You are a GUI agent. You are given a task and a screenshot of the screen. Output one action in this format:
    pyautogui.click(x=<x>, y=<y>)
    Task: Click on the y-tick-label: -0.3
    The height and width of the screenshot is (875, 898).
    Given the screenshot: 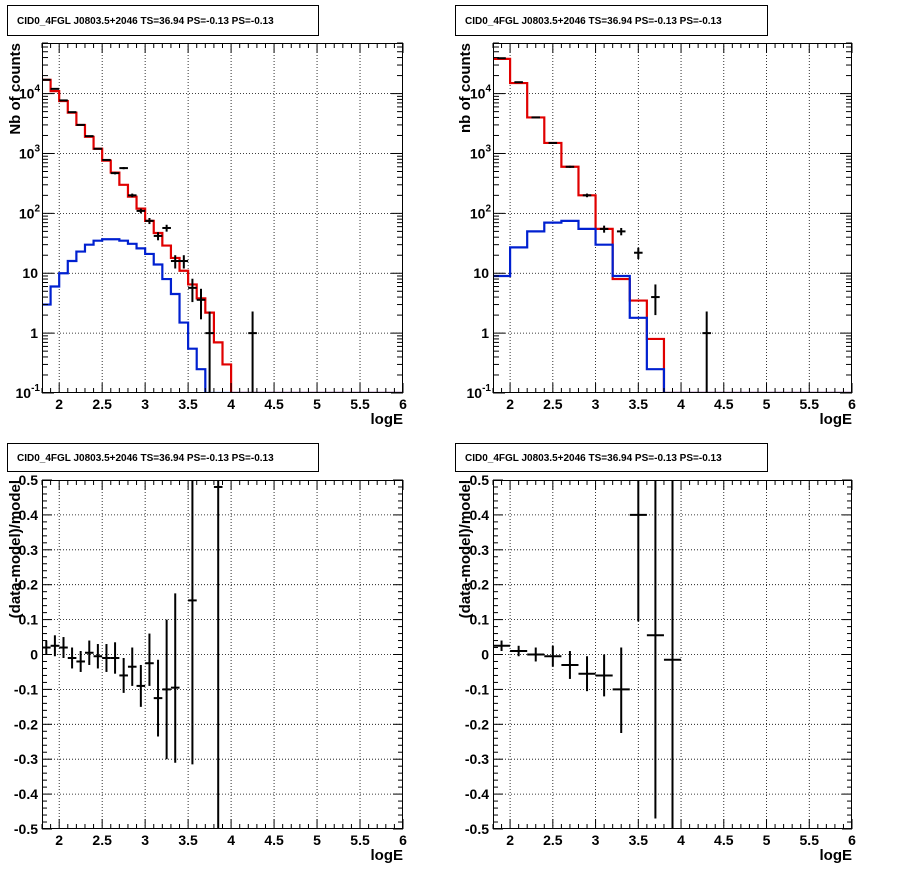 What is the action you would take?
    pyautogui.click(x=26, y=759)
    